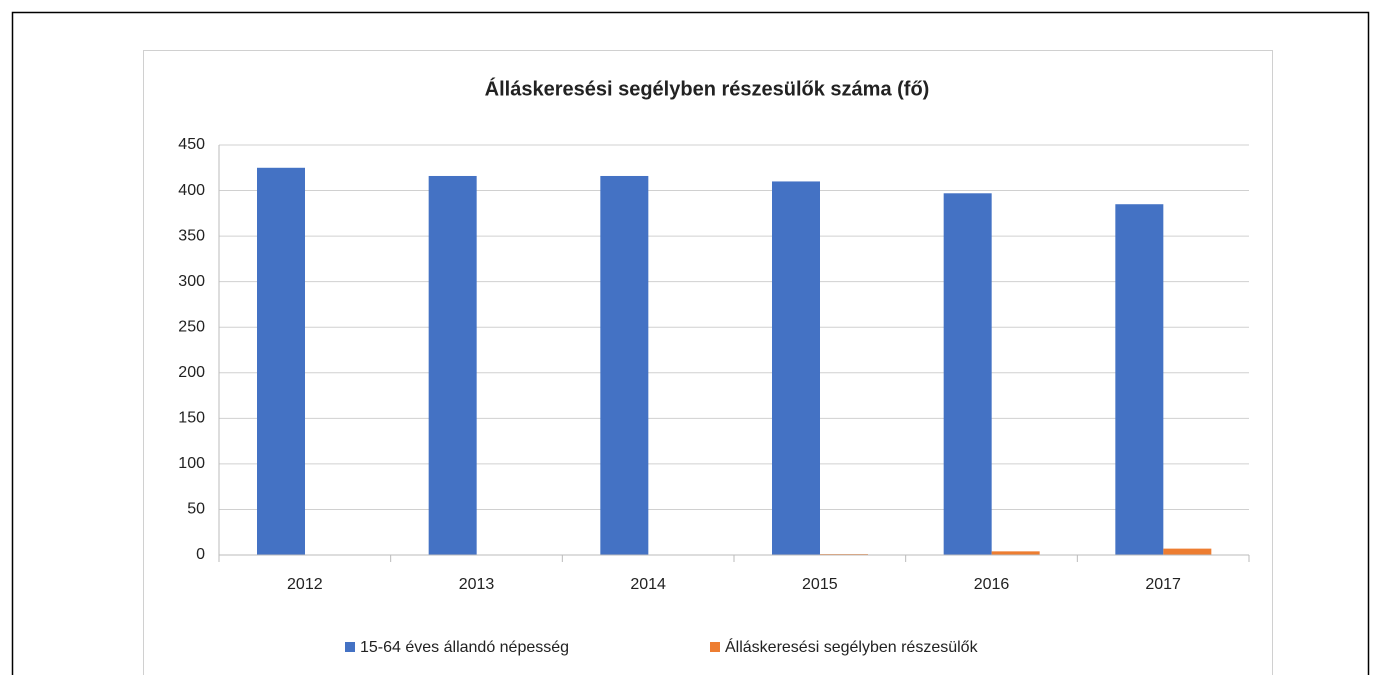  What do you see at coordinates (191, 235) in the screenshot?
I see `y-tick-label: 350` at bounding box center [191, 235].